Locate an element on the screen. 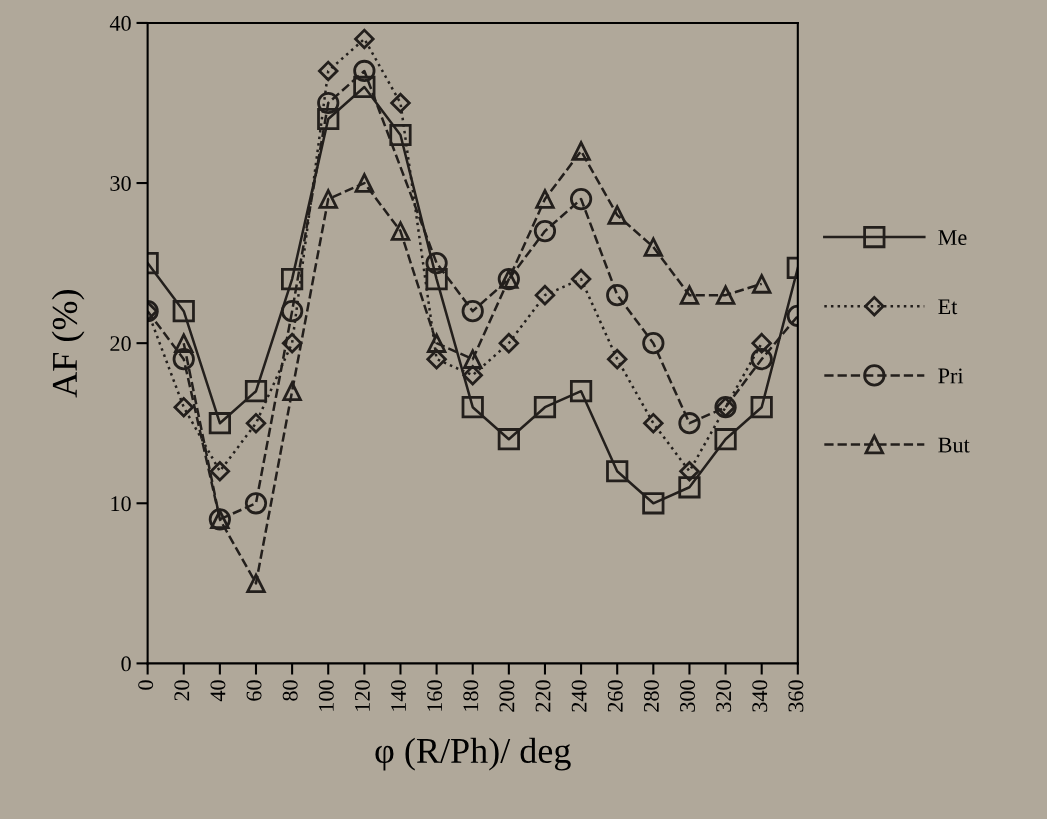  y-tick-label: 40 is located at coordinates (120, 23).